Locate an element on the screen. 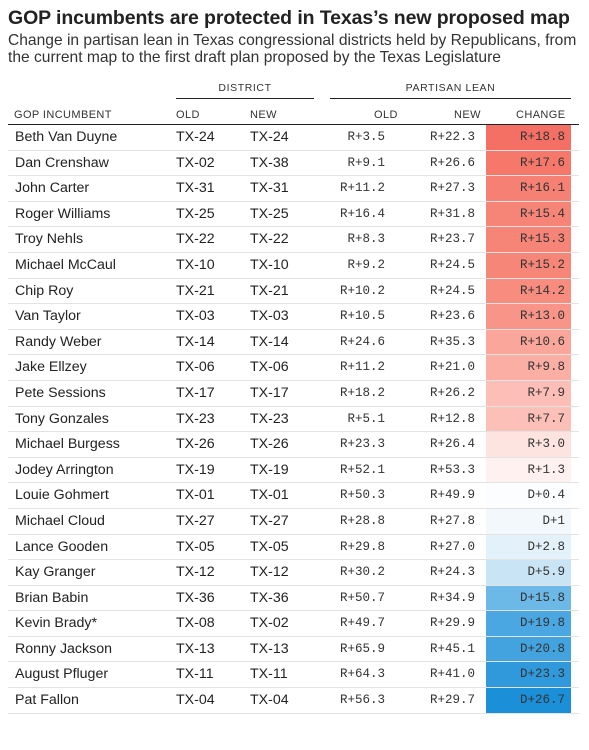  change-cell: R+10.6 is located at coordinates (528, 342).